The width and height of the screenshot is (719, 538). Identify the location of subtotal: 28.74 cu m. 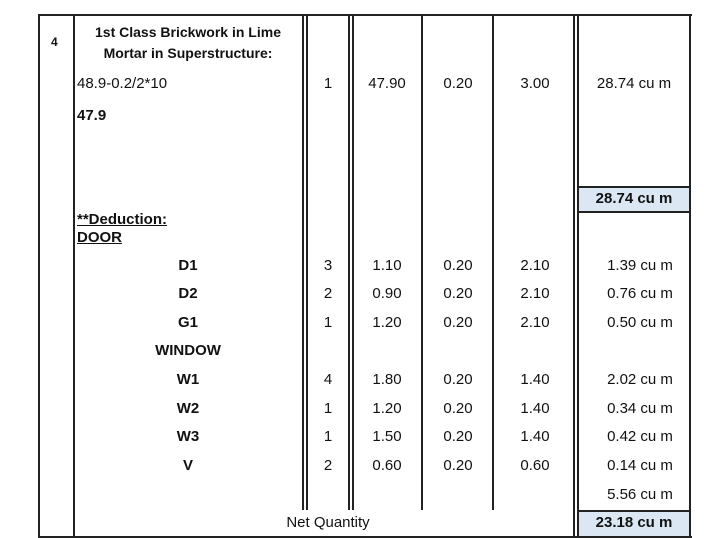
(634, 198).